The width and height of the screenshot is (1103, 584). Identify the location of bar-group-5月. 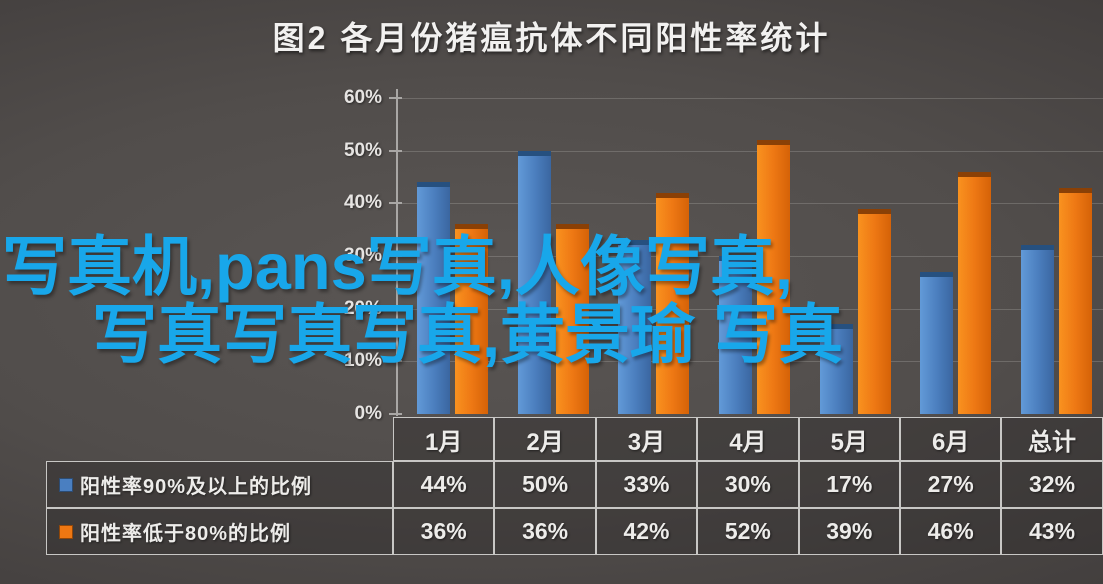
(851, 256).